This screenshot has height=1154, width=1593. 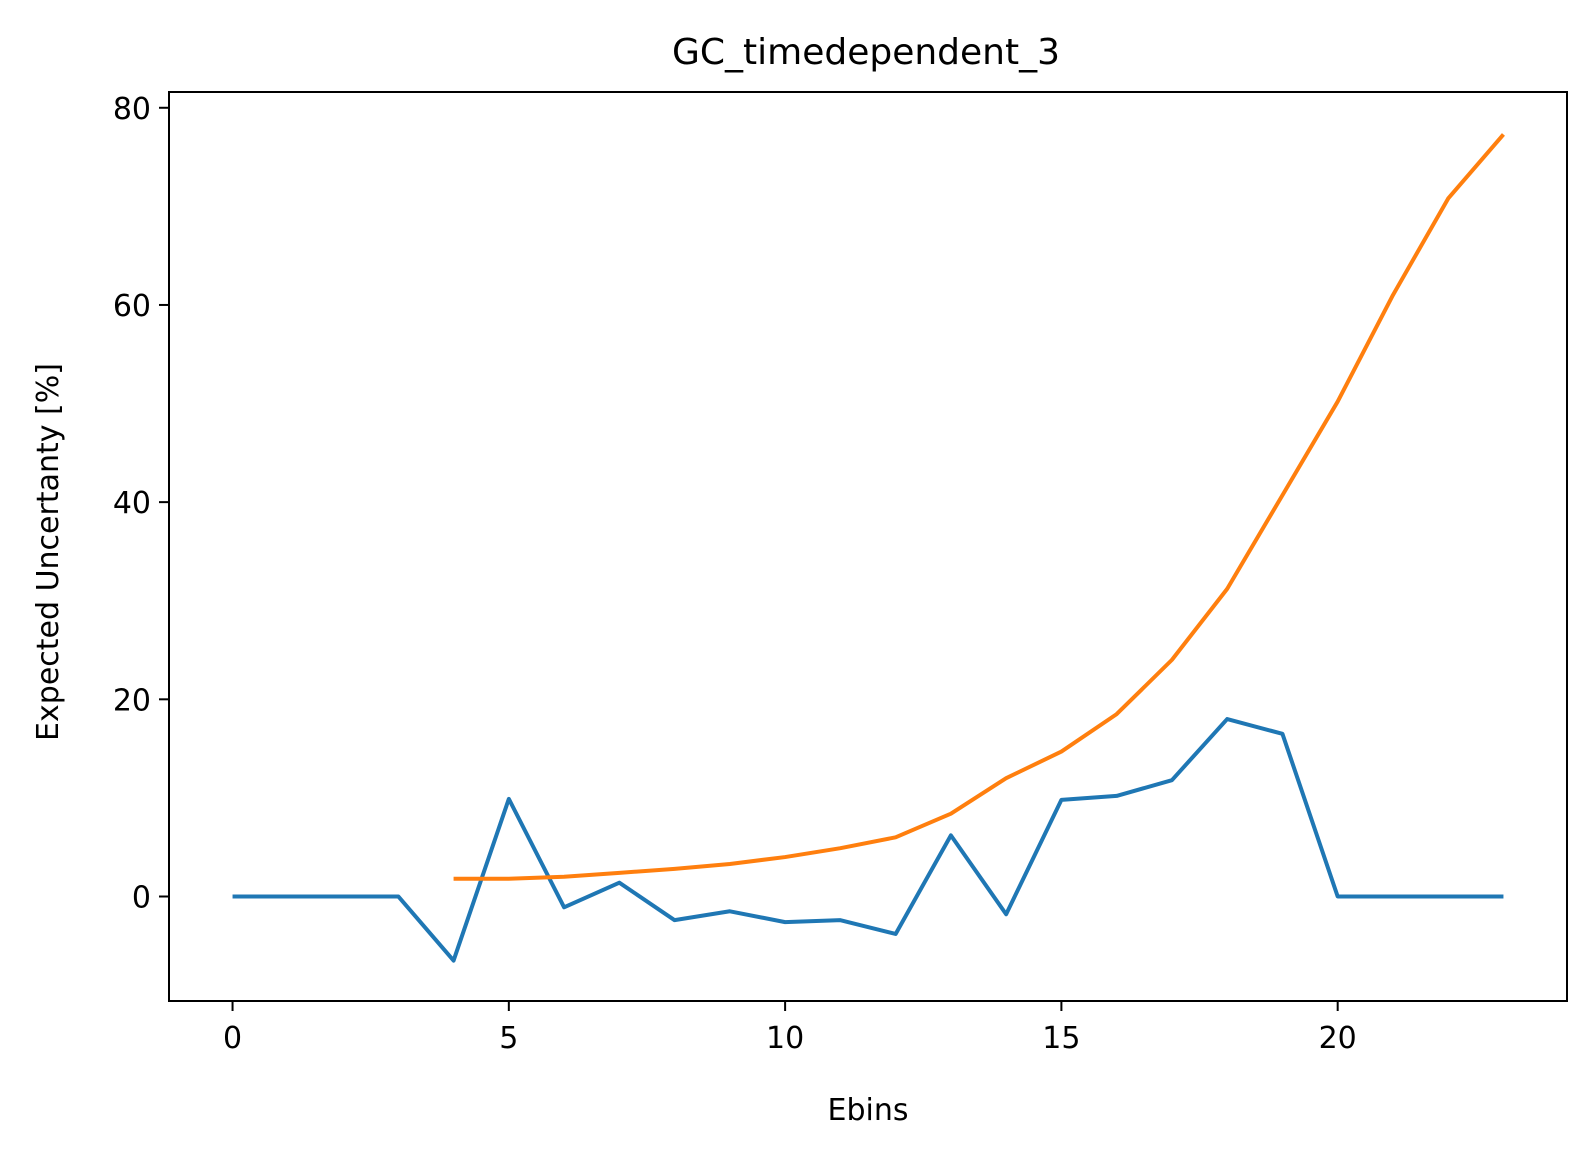 What do you see at coordinates (1061, 1038) in the screenshot?
I see `x-tick-label: 15` at bounding box center [1061, 1038].